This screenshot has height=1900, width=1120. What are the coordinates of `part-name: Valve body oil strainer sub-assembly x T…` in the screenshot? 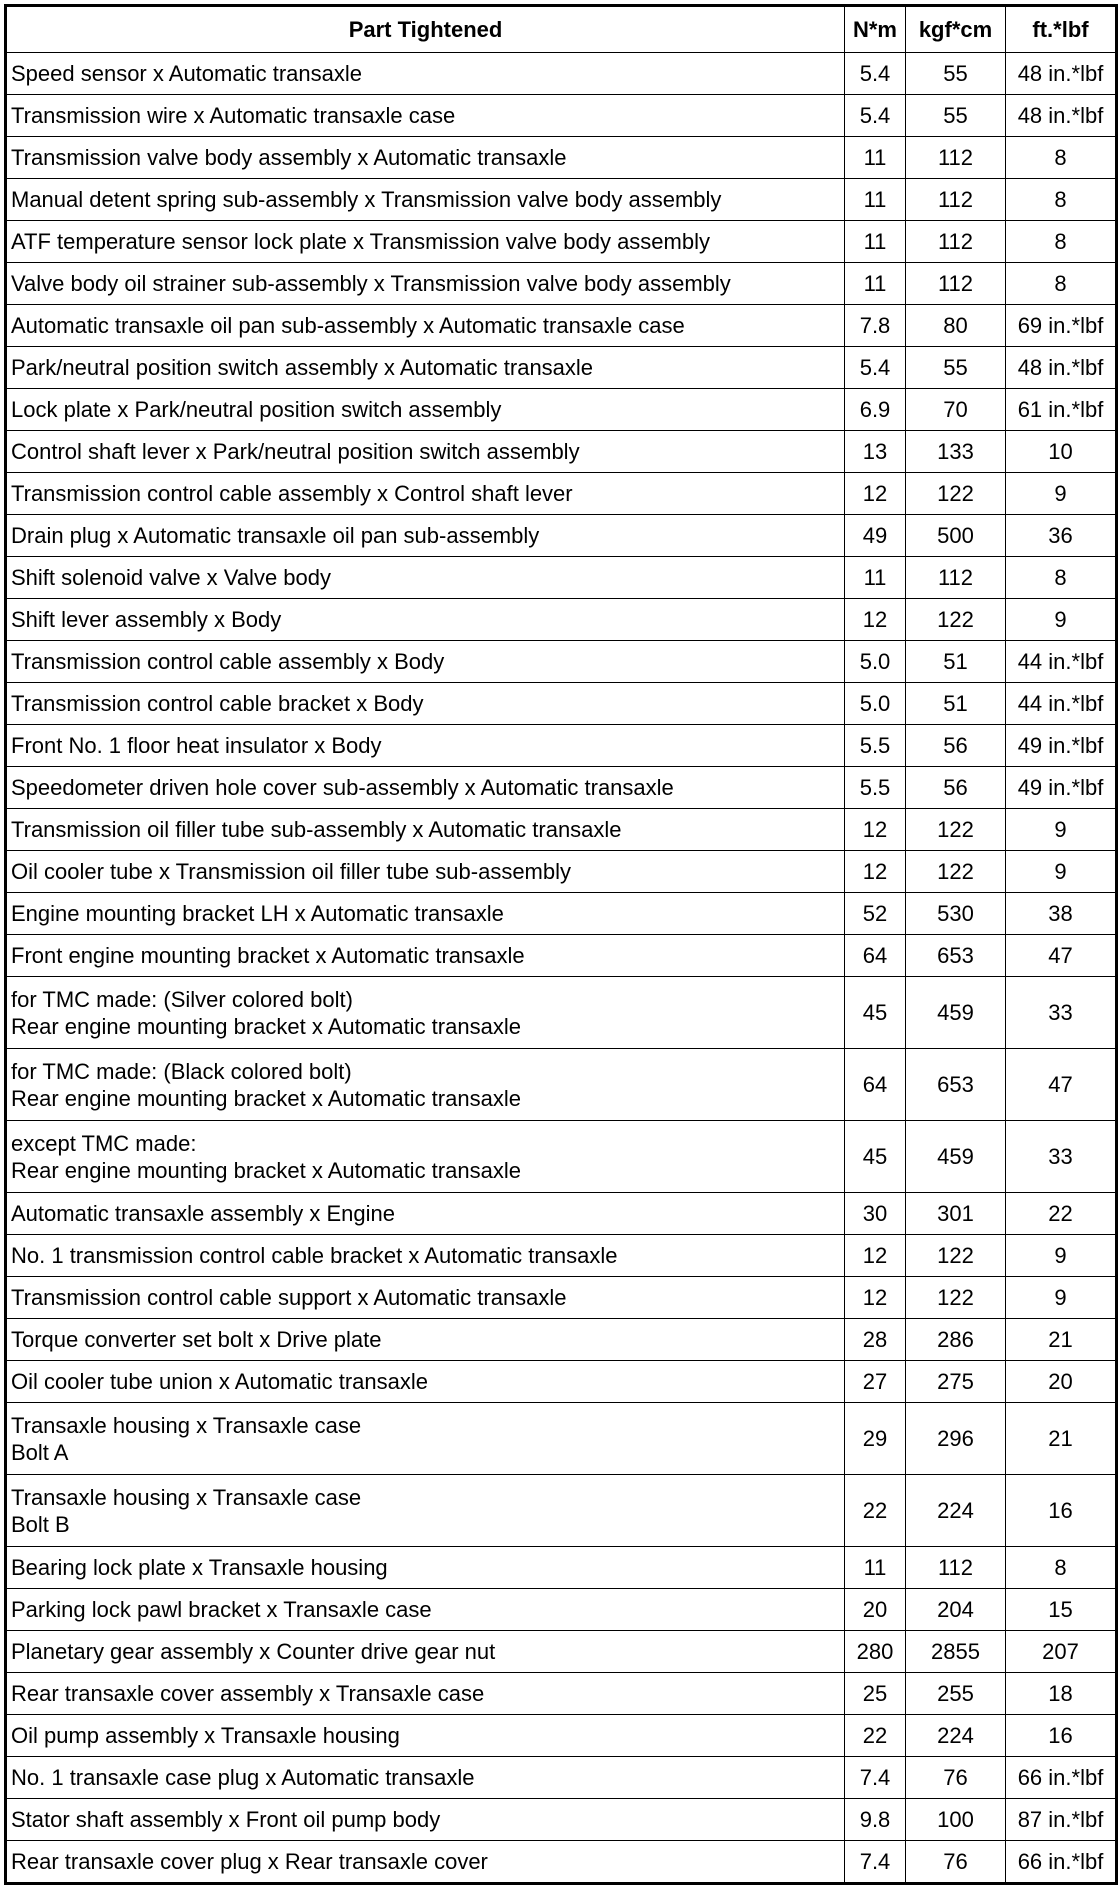 It's located at (371, 283).